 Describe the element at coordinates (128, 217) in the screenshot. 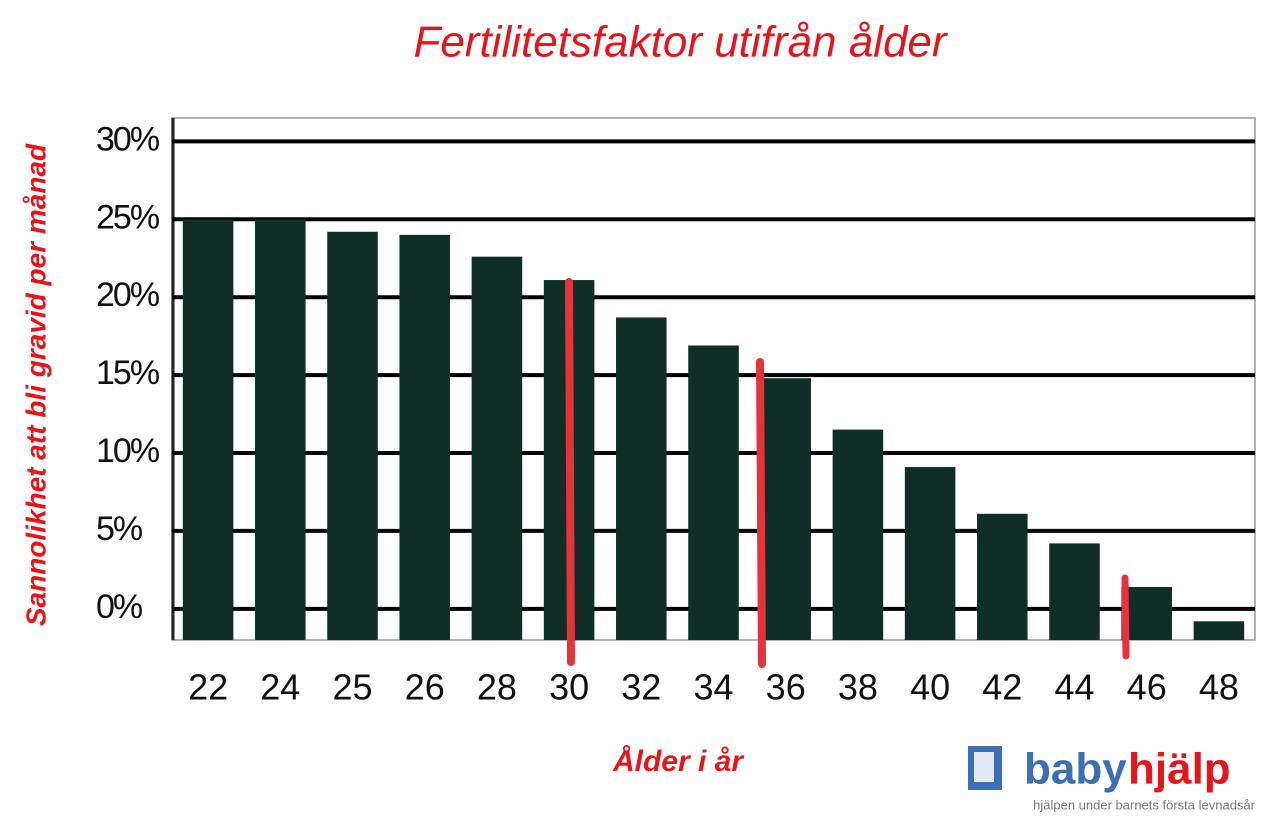

I see `y-tick-label: 25%` at that location.